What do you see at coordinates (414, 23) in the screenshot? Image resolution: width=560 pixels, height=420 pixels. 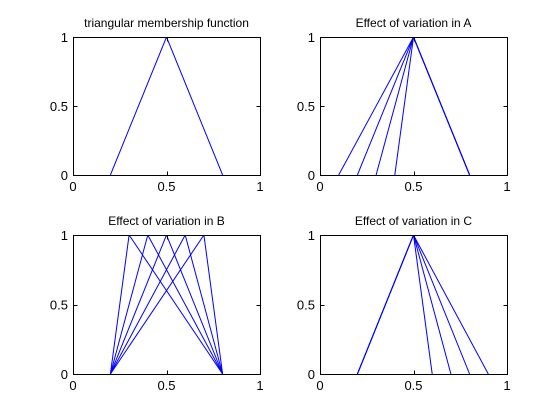 I see `subplot-title: Effect of variation in A` at bounding box center [414, 23].